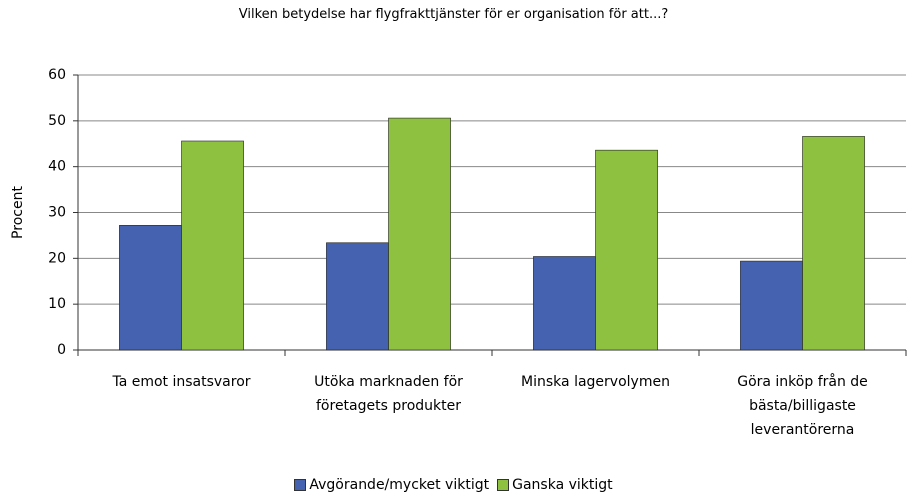  What do you see at coordinates (388, 394) in the screenshot?
I see `x-tick-label: Utöka marknaden för företagets produkter` at bounding box center [388, 394].